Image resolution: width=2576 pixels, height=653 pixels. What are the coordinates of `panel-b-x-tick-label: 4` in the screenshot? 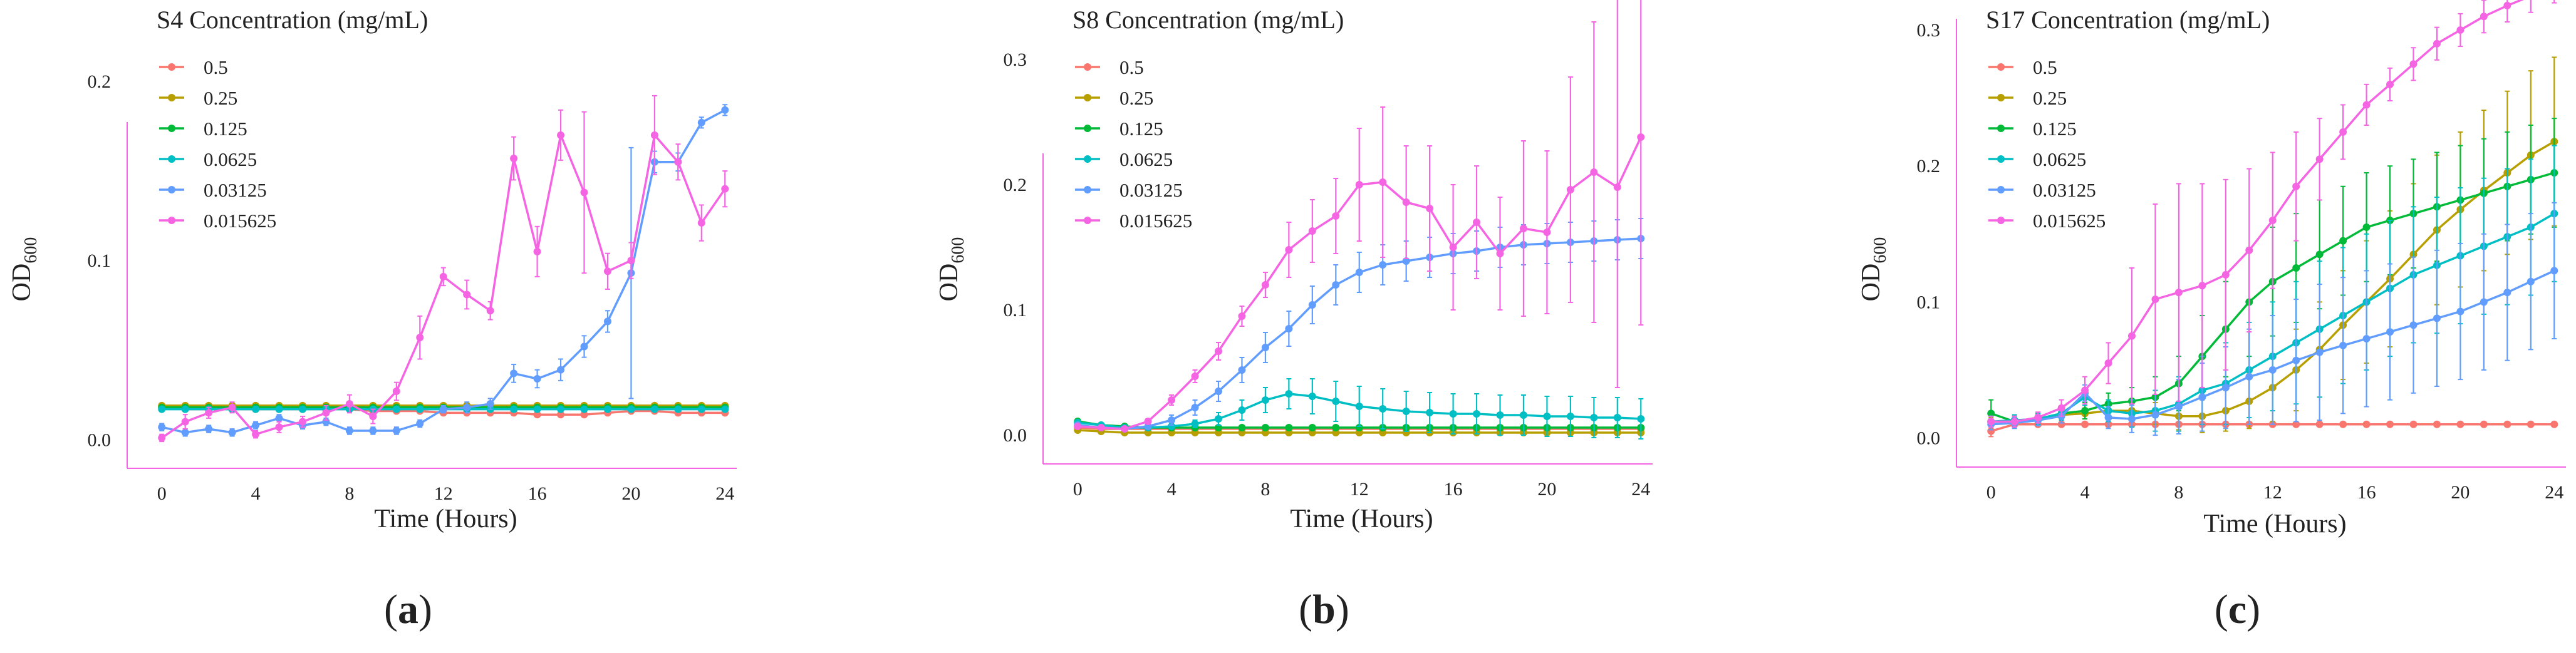 It's located at (1171, 490).